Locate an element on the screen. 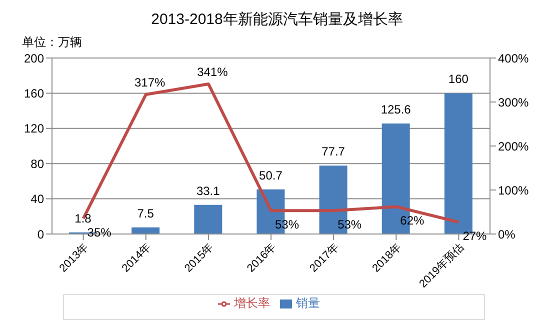  y-tick-label: 80 is located at coordinates (37, 163).